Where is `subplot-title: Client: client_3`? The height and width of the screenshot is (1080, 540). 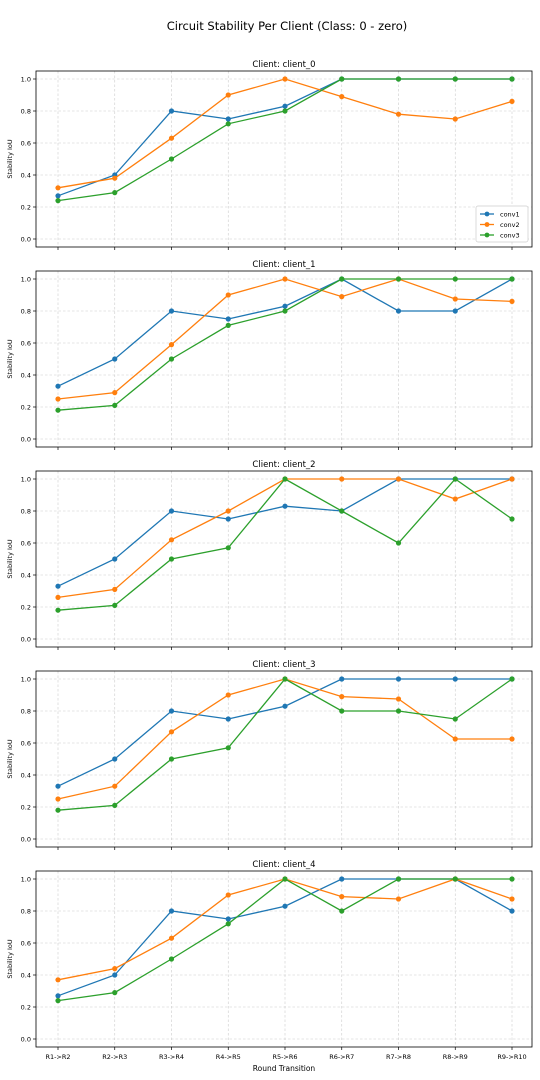 subplot-title: Client: client_3 is located at coordinates (283, 665).